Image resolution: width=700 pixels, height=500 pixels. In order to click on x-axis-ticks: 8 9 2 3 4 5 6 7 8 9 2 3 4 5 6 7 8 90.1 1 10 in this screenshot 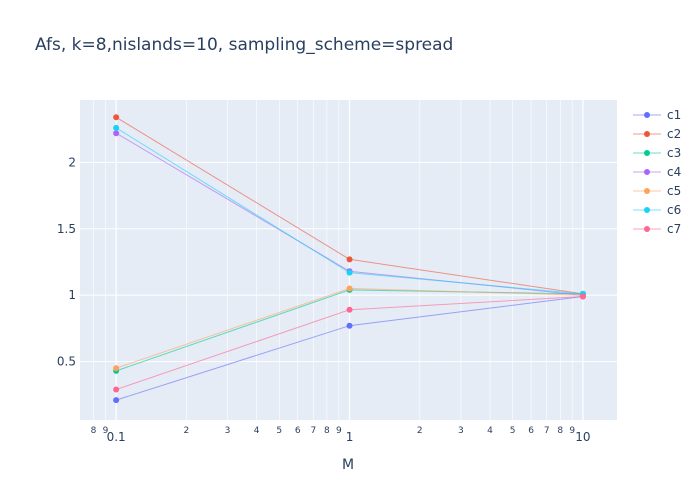, I will do `click(341, 435)`.